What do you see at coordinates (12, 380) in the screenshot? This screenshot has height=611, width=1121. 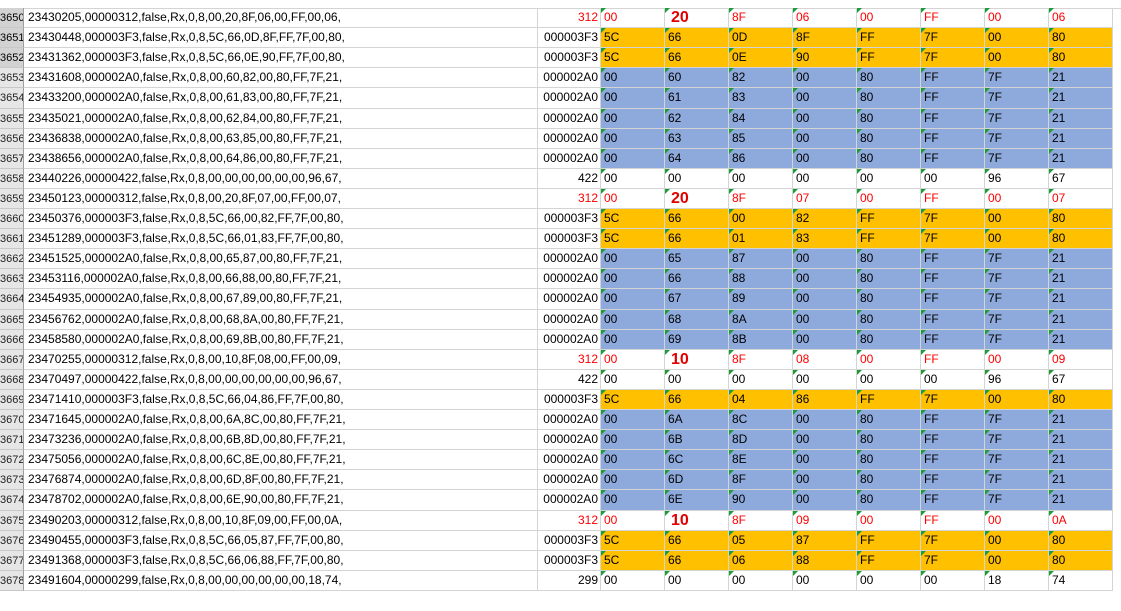 I see `row-header: 3668` at bounding box center [12, 380].